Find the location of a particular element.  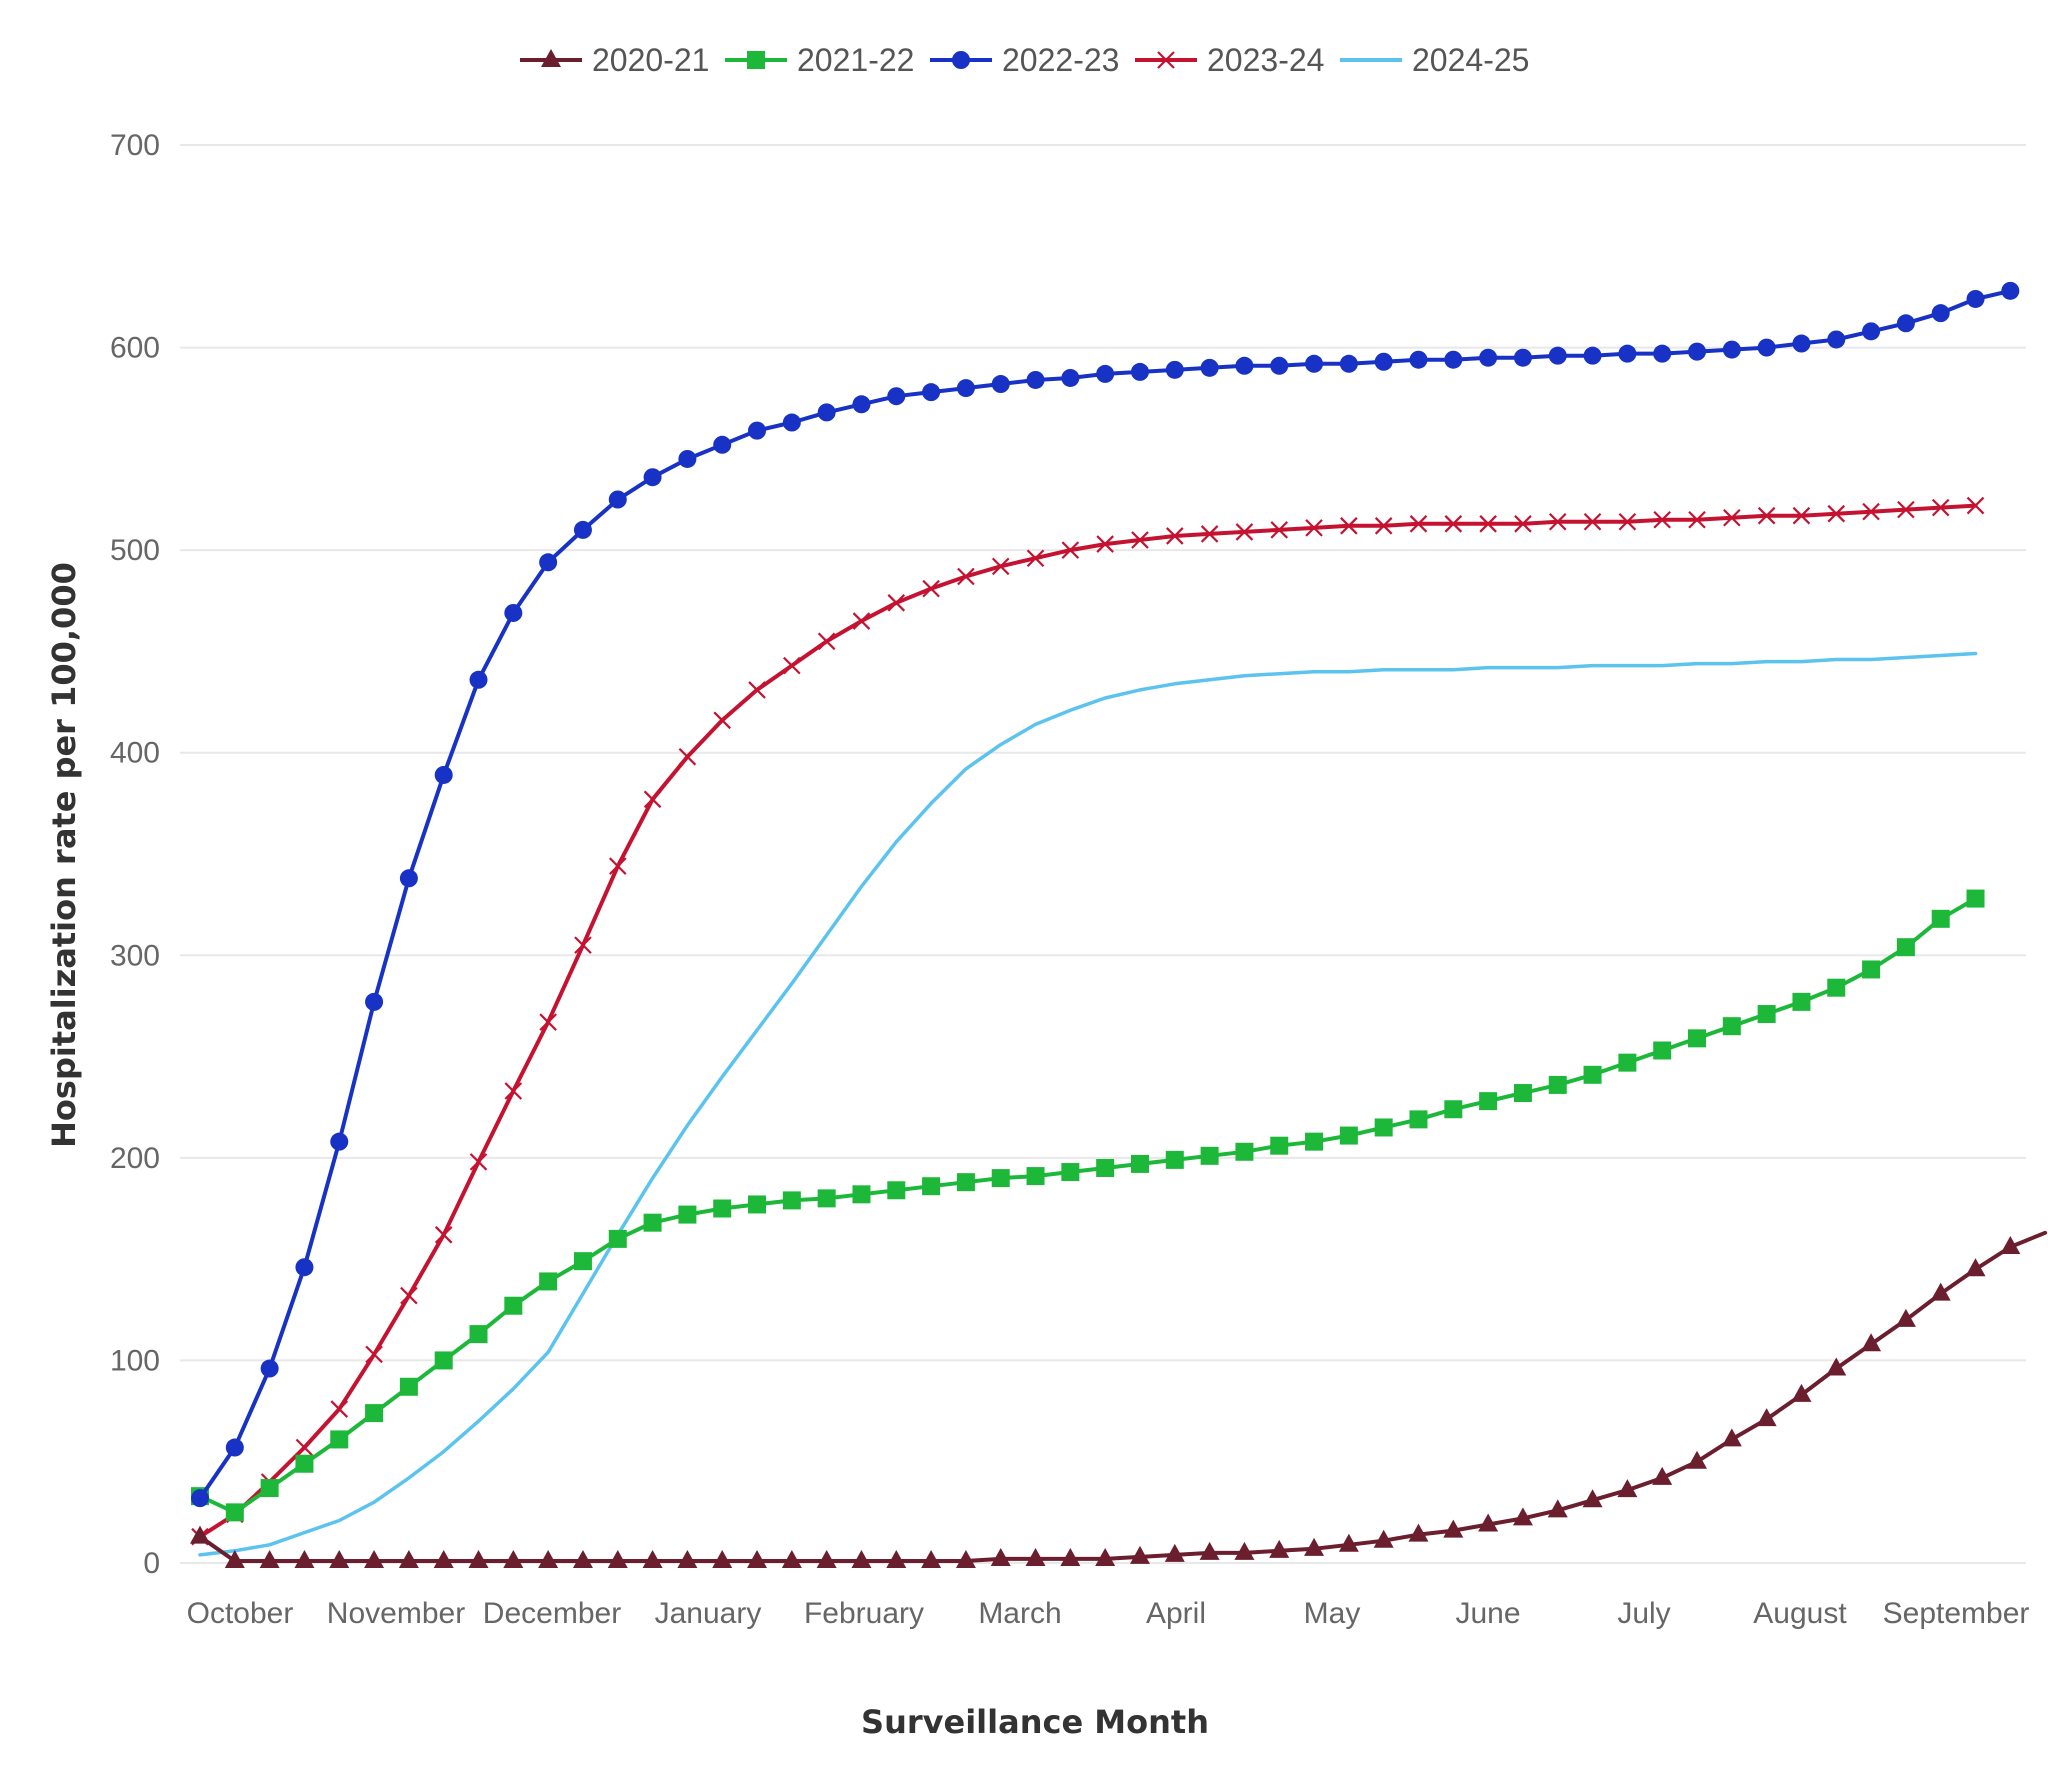

legend-item: 2020-21 is located at coordinates (614, 60).